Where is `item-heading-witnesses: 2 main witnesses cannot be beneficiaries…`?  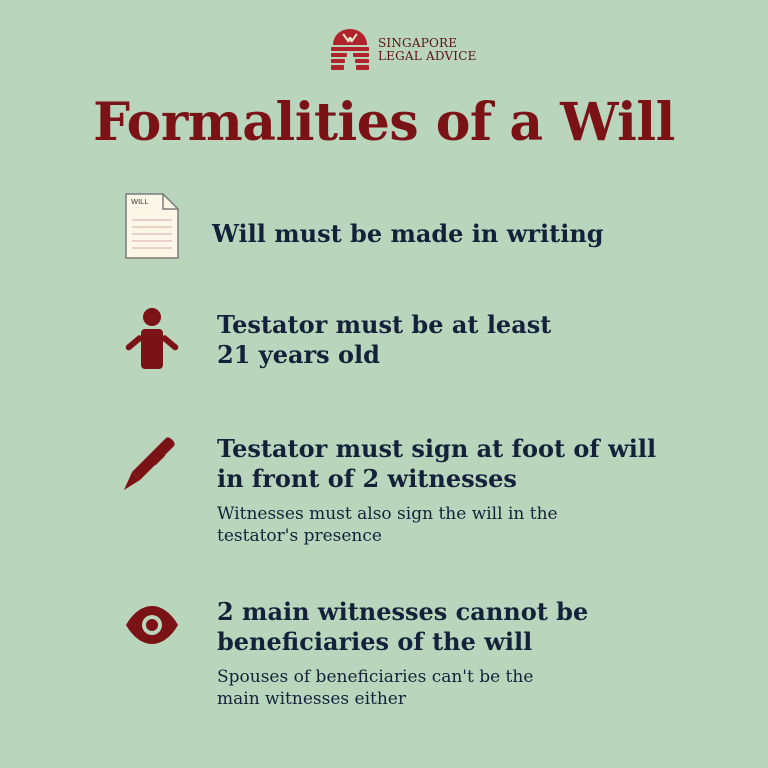
item-heading-witnesses: 2 main witnesses cannot be beneficiaries… is located at coordinates (403, 626).